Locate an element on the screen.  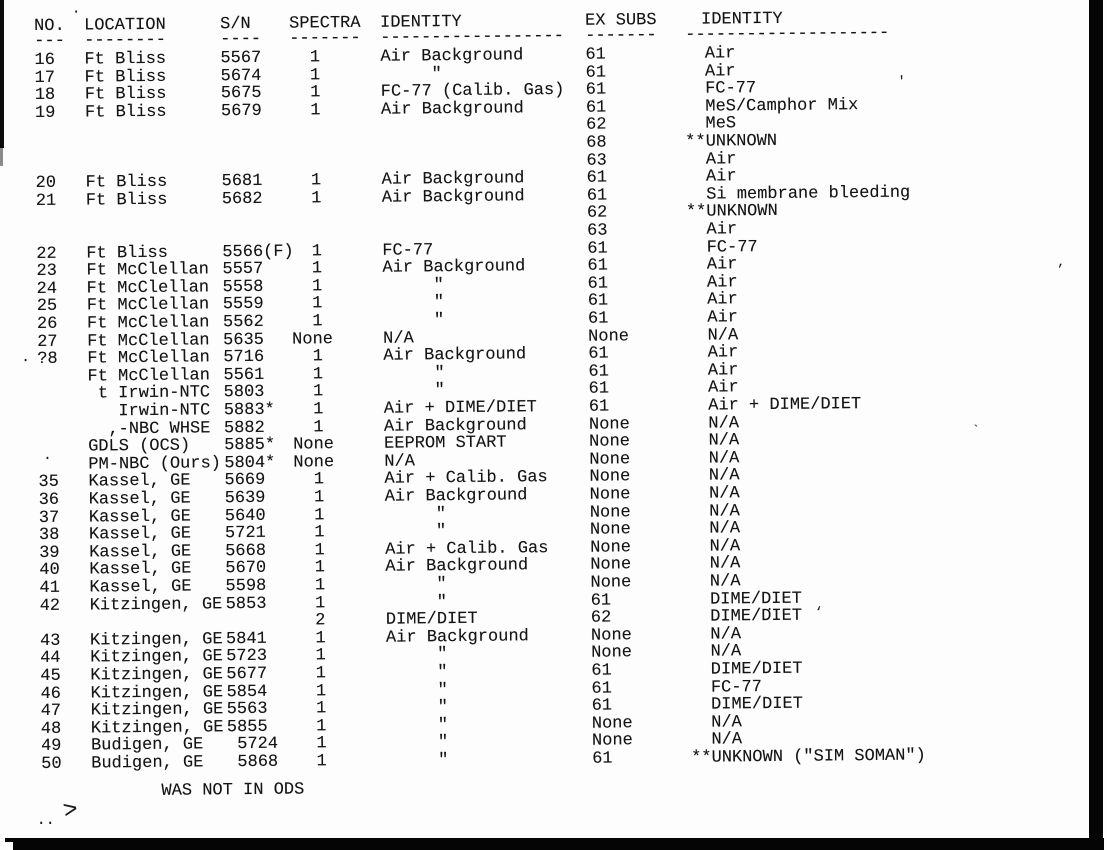
scan-artifact: ’ is located at coordinates (1060, 270).